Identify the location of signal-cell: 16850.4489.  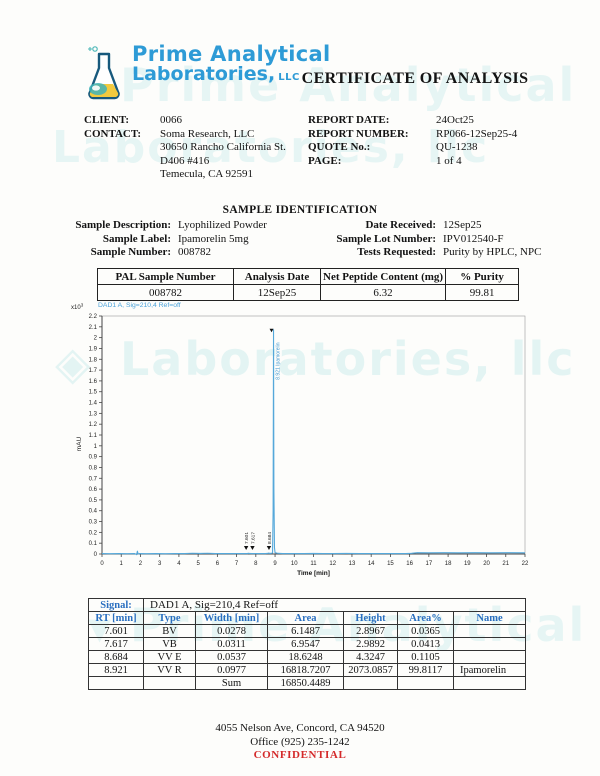
(305, 683).